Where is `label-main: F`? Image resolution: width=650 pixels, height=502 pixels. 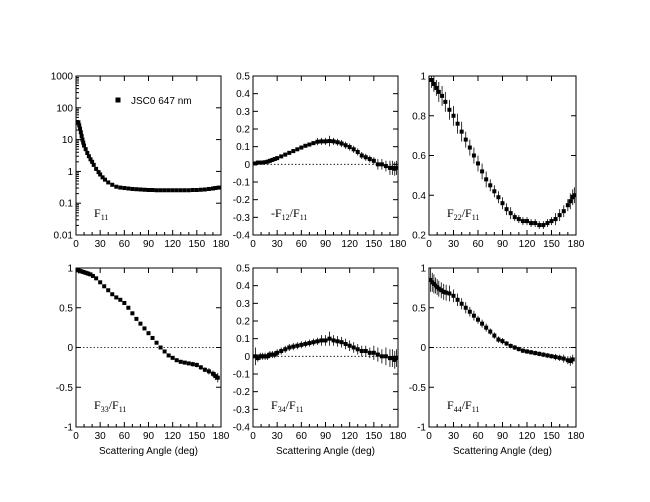 label-main: F is located at coordinates (450, 213).